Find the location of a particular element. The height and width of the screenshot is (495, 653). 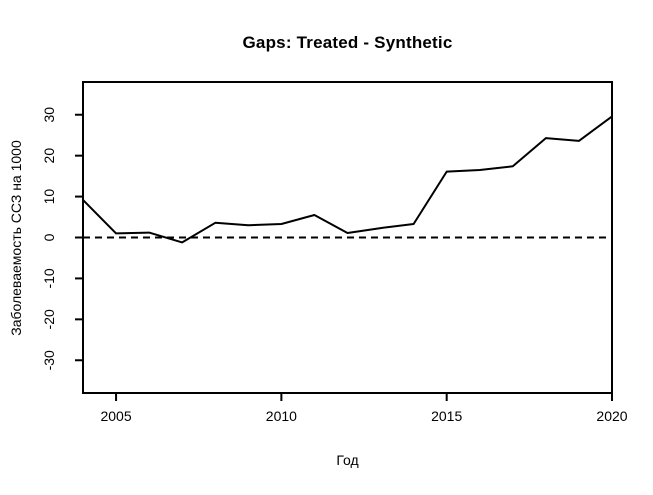

chart-title: Gaps: Treated - Synthetic is located at coordinates (347, 42).